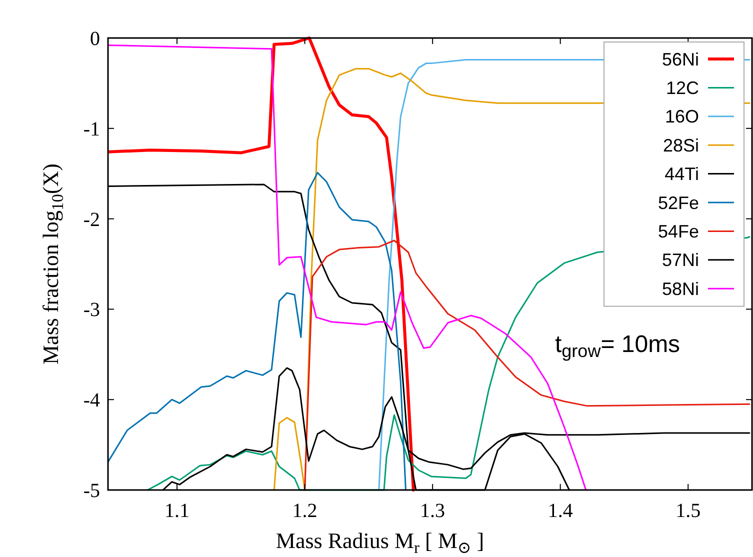  I want to click on legend-label: 52Fe, so click(678, 202).